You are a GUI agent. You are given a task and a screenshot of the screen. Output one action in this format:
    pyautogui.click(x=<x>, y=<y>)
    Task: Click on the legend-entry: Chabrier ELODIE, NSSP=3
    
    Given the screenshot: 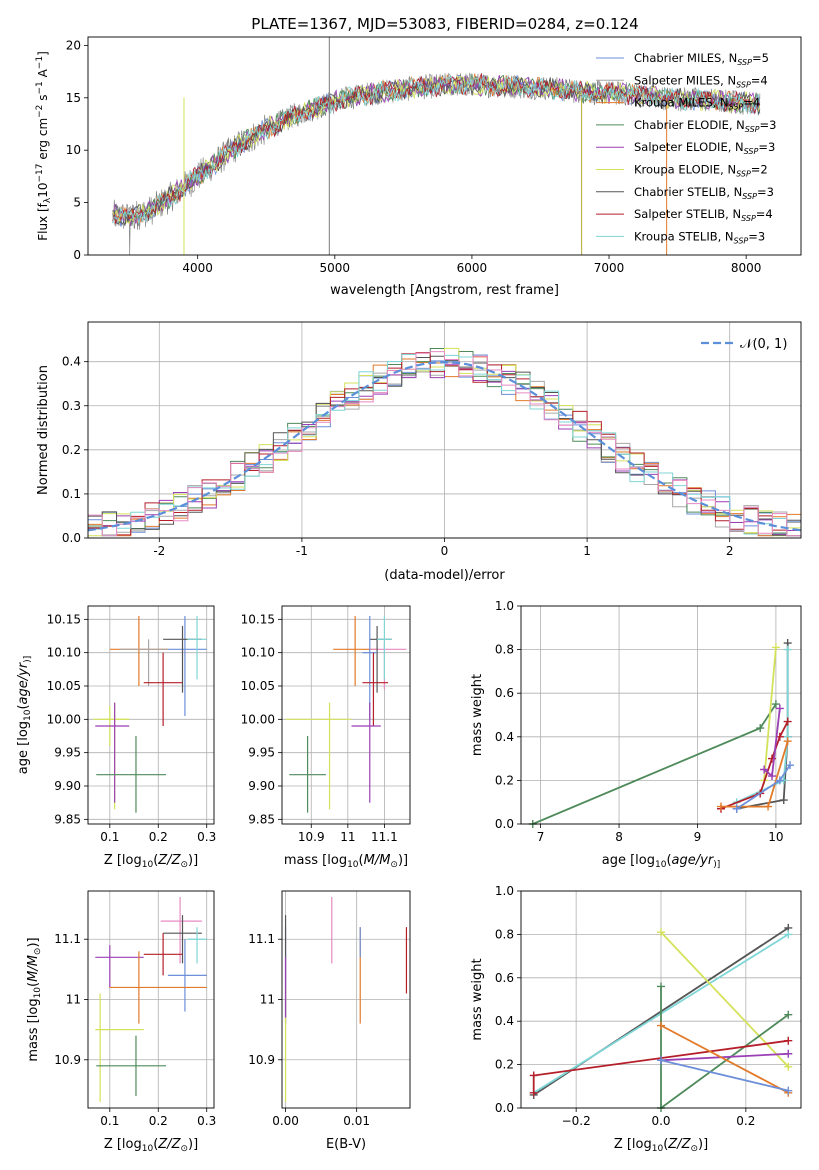 What is the action you would take?
    pyautogui.click(x=705, y=126)
    